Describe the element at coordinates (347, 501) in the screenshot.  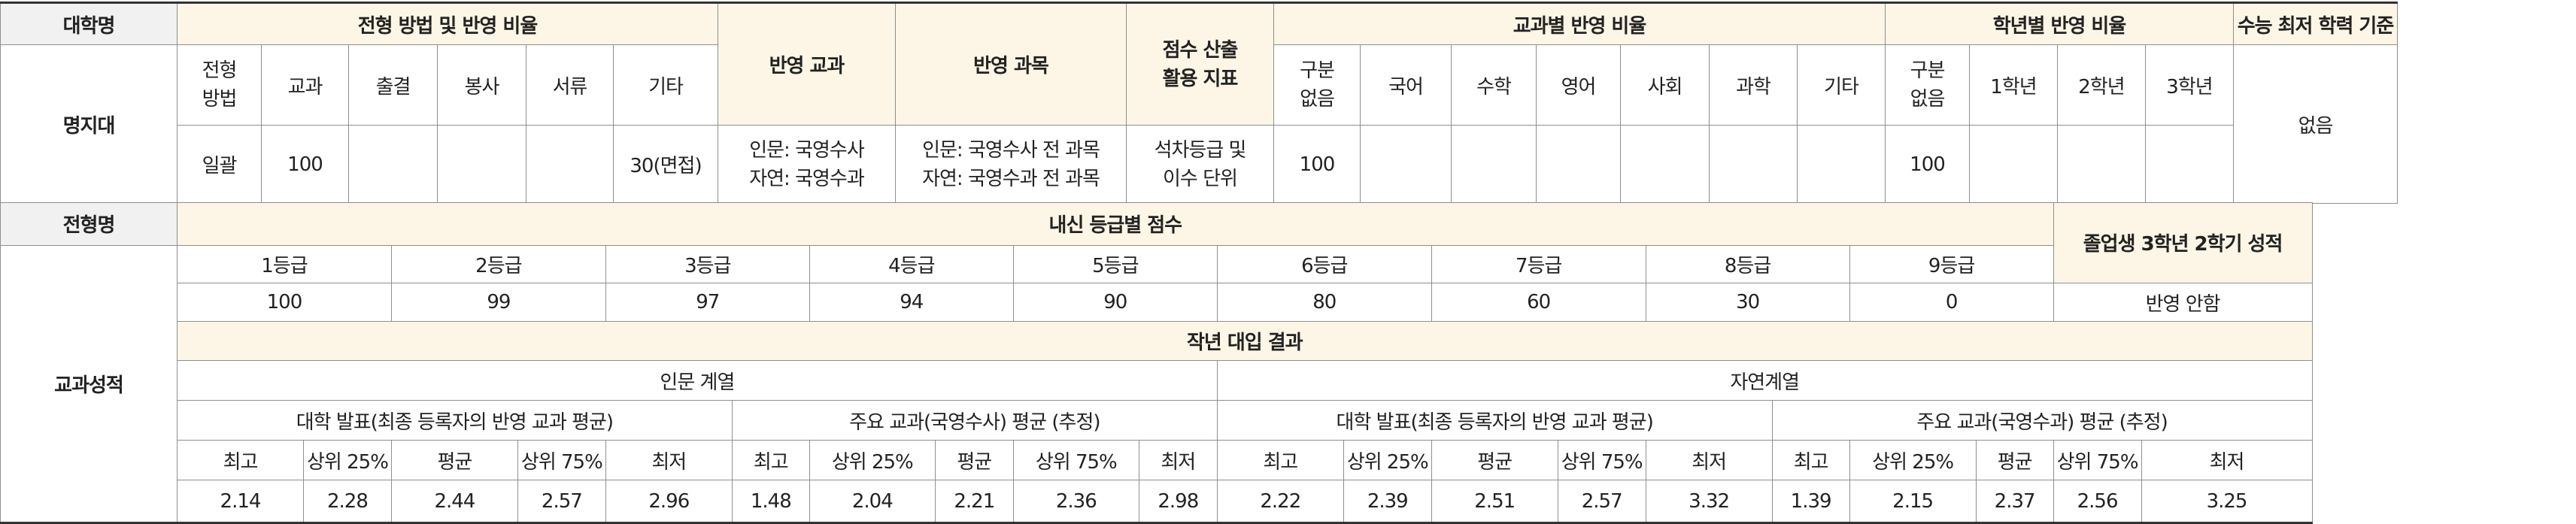
I see `stat-value: 2.28` at that location.